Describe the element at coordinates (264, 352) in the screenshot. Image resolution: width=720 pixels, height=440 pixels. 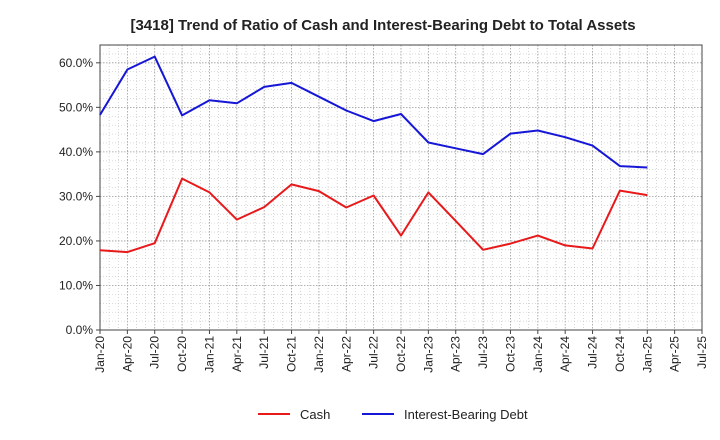
I see `x-tick-label: Jul-21` at that location.